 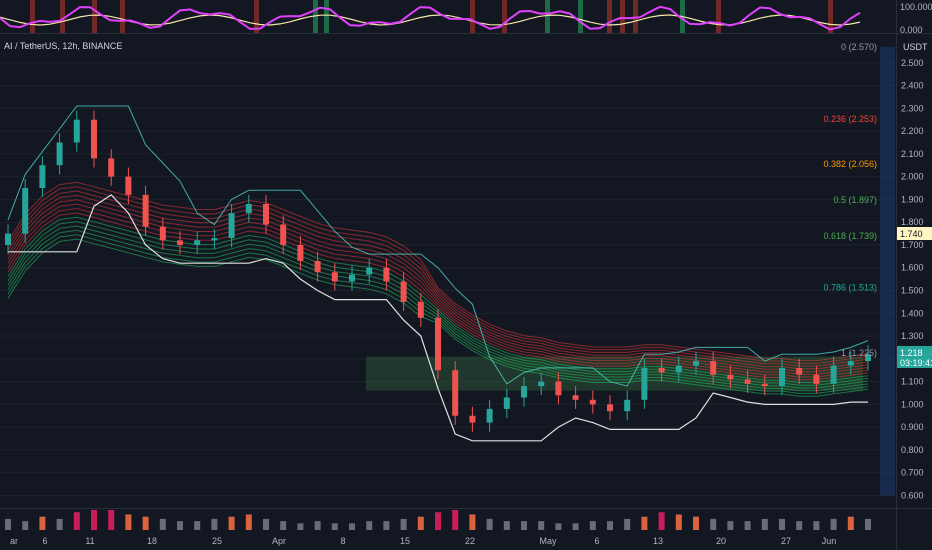 What do you see at coordinates (850, 288) in the screenshot?
I see `fib-level-label: 0.786 (1.513)` at bounding box center [850, 288].